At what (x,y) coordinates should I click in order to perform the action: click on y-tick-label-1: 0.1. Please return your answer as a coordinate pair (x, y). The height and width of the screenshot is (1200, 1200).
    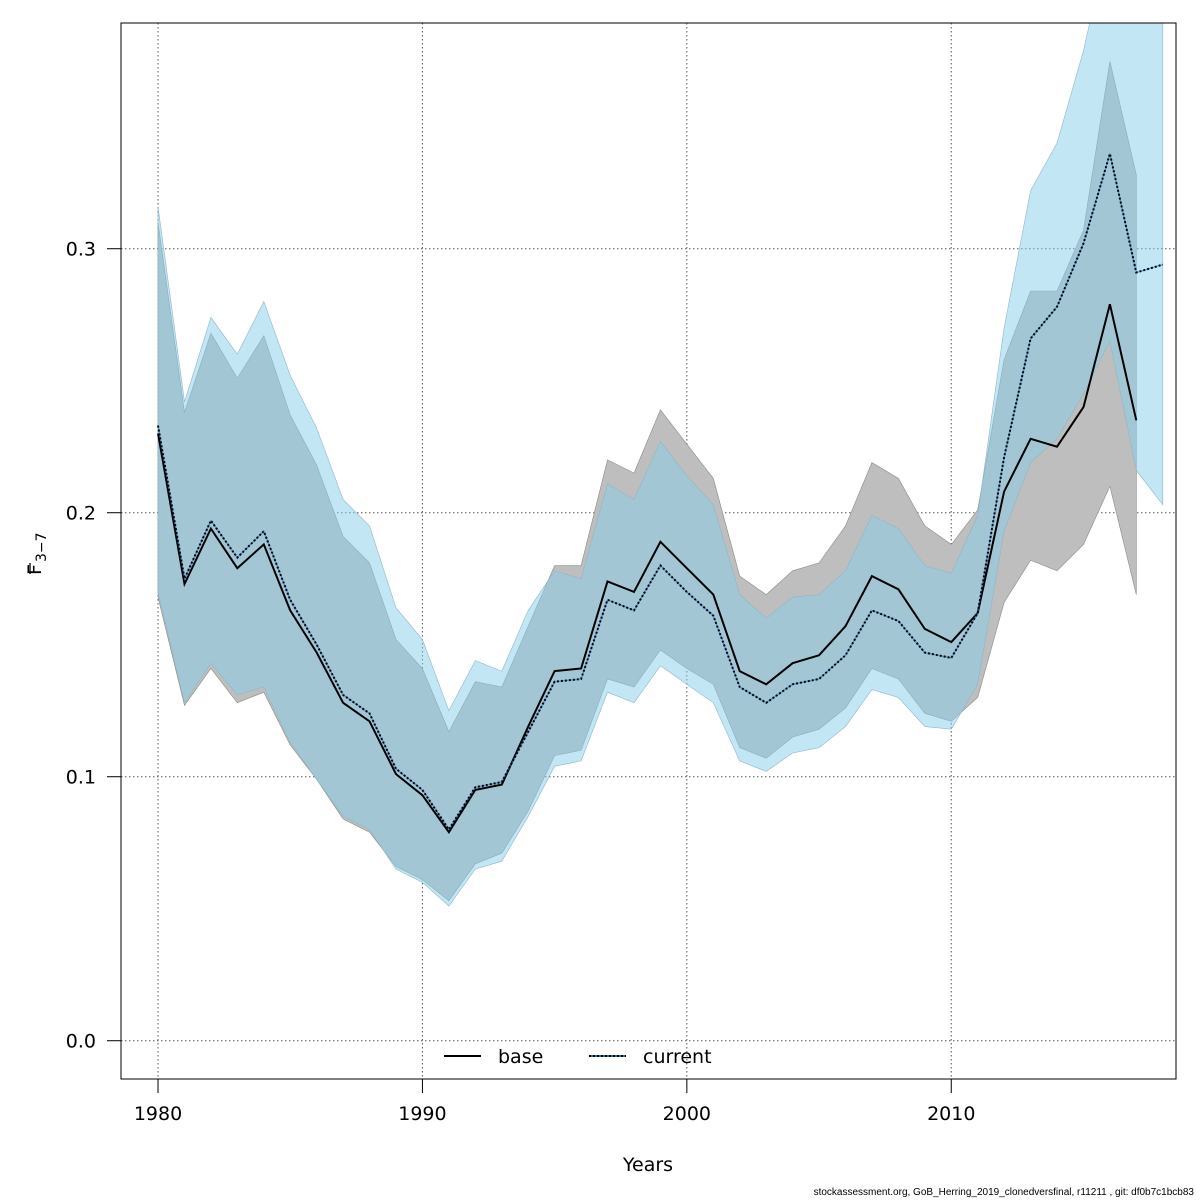
    Looking at the image, I should click on (81, 778).